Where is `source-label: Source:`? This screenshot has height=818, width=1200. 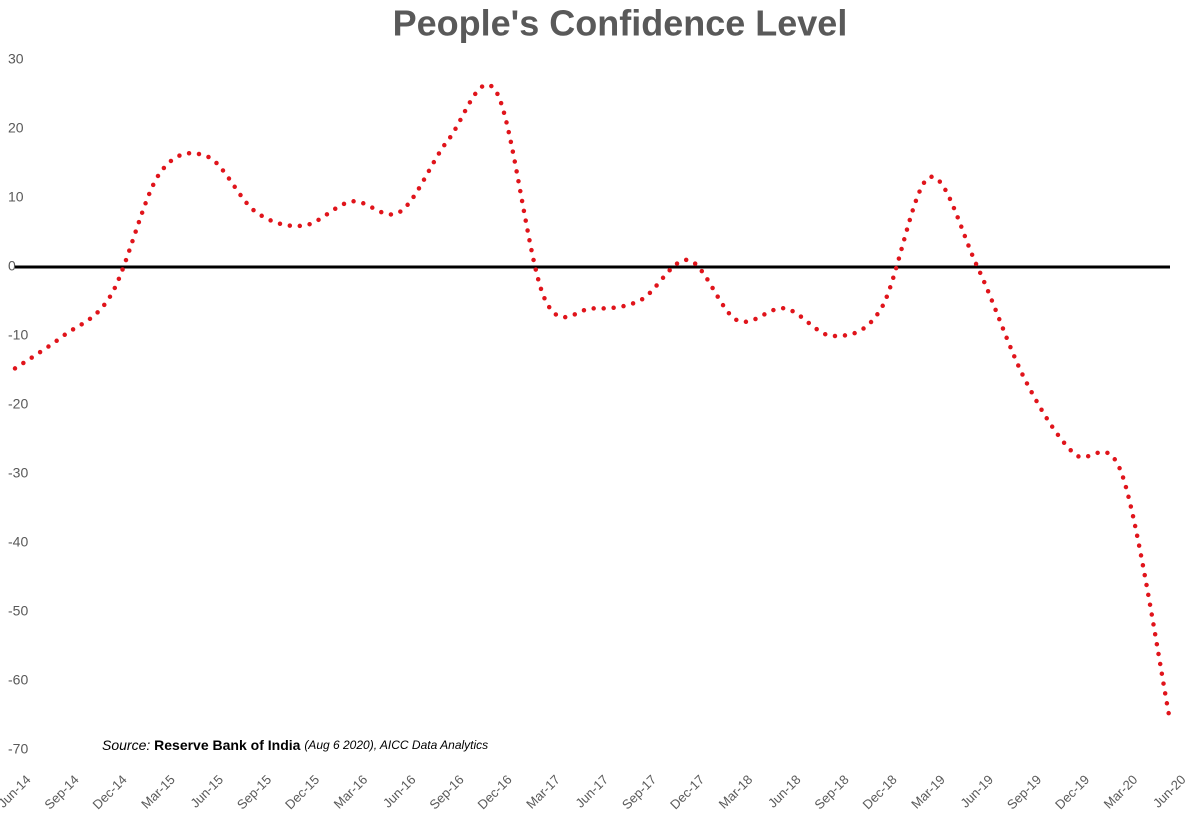 source-label: Source: is located at coordinates (126, 745).